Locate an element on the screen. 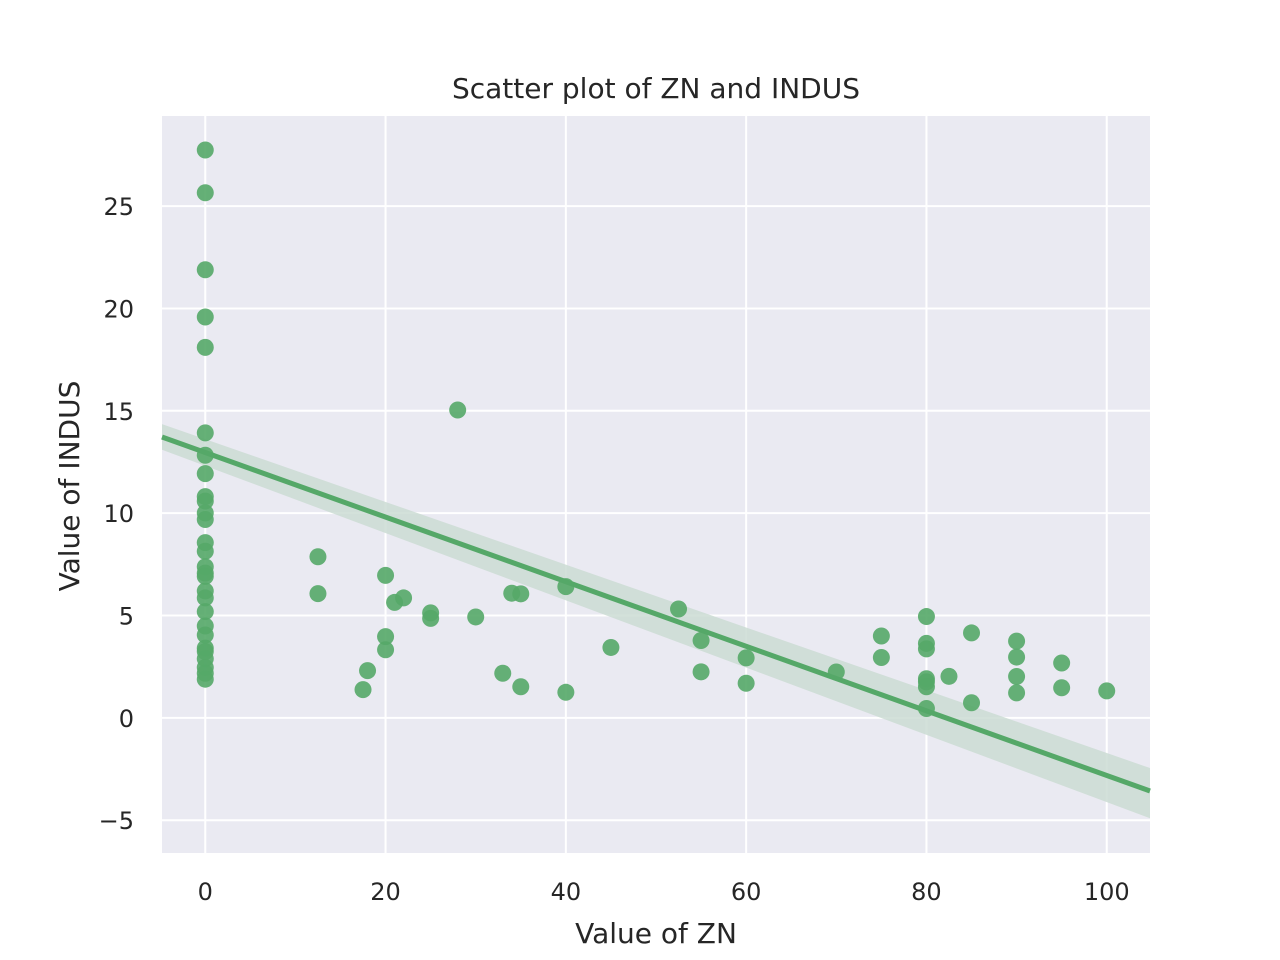 The image size is (1280, 960). y-tick-label: 10 is located at coordinates (118, 514).